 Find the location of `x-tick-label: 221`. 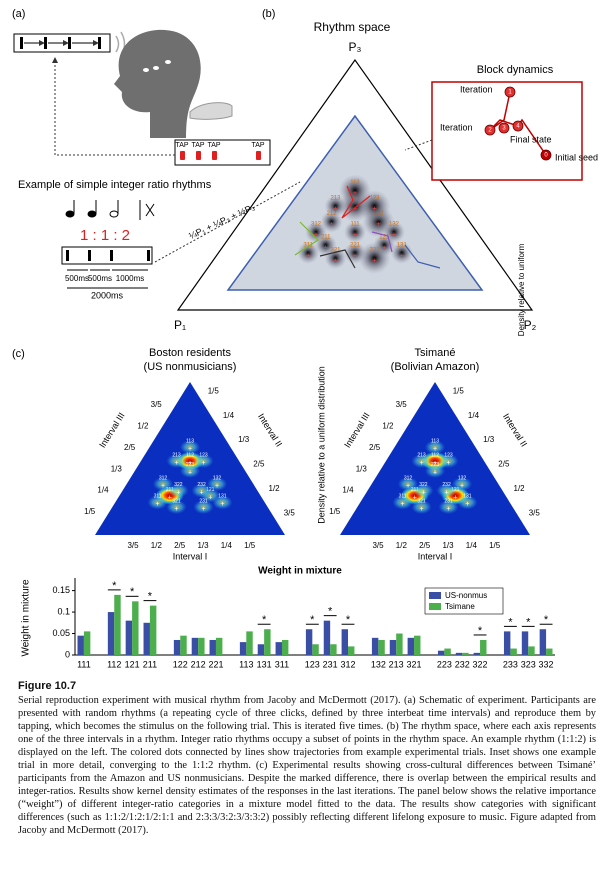

x-tick-label: 221 is located at coordinates (215, 664).